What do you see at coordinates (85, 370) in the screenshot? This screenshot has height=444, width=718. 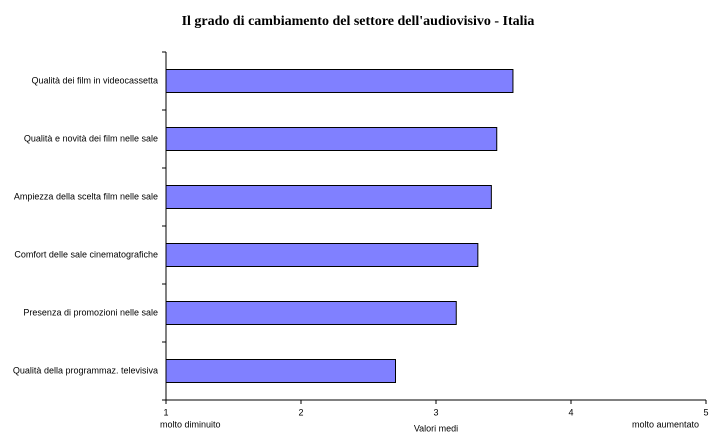 I see `y-tick-label: Qualità della programmaz. televisiva` at bounding box center [85, 370].